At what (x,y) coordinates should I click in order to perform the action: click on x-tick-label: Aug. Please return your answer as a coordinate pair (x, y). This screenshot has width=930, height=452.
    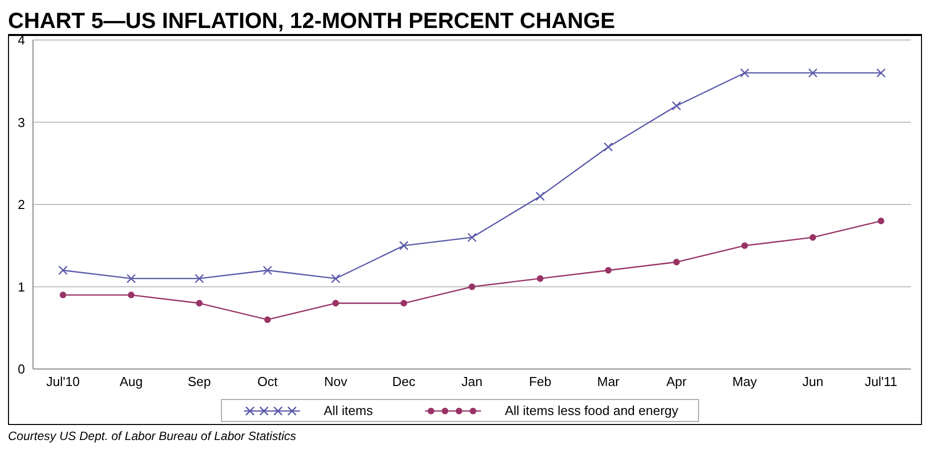
    Looking at the image, I should click on (131, 382).